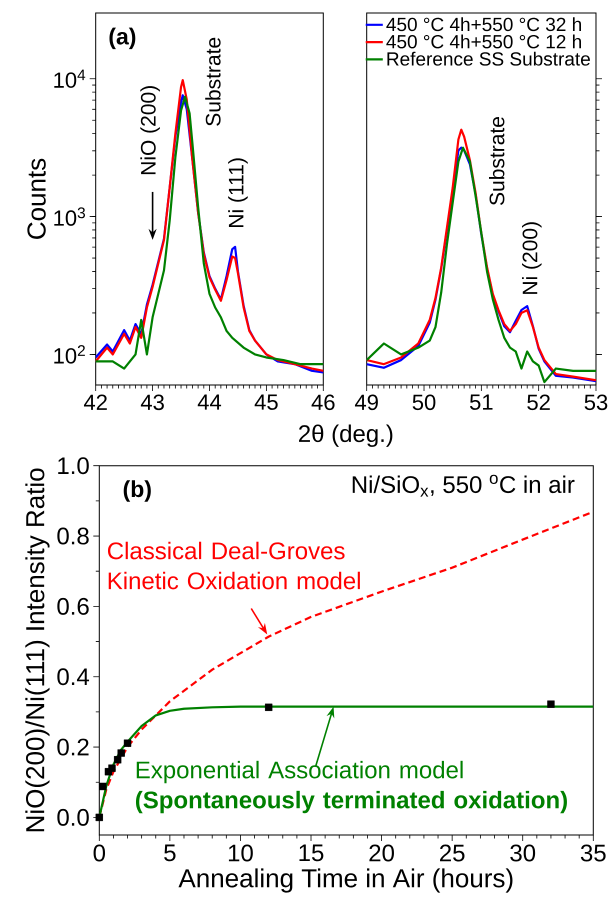 The width and height of the screenshot is (608, 908). Describe the element at coordinates (122, 39) in the screenshot. I see `text: (a)` at that location.